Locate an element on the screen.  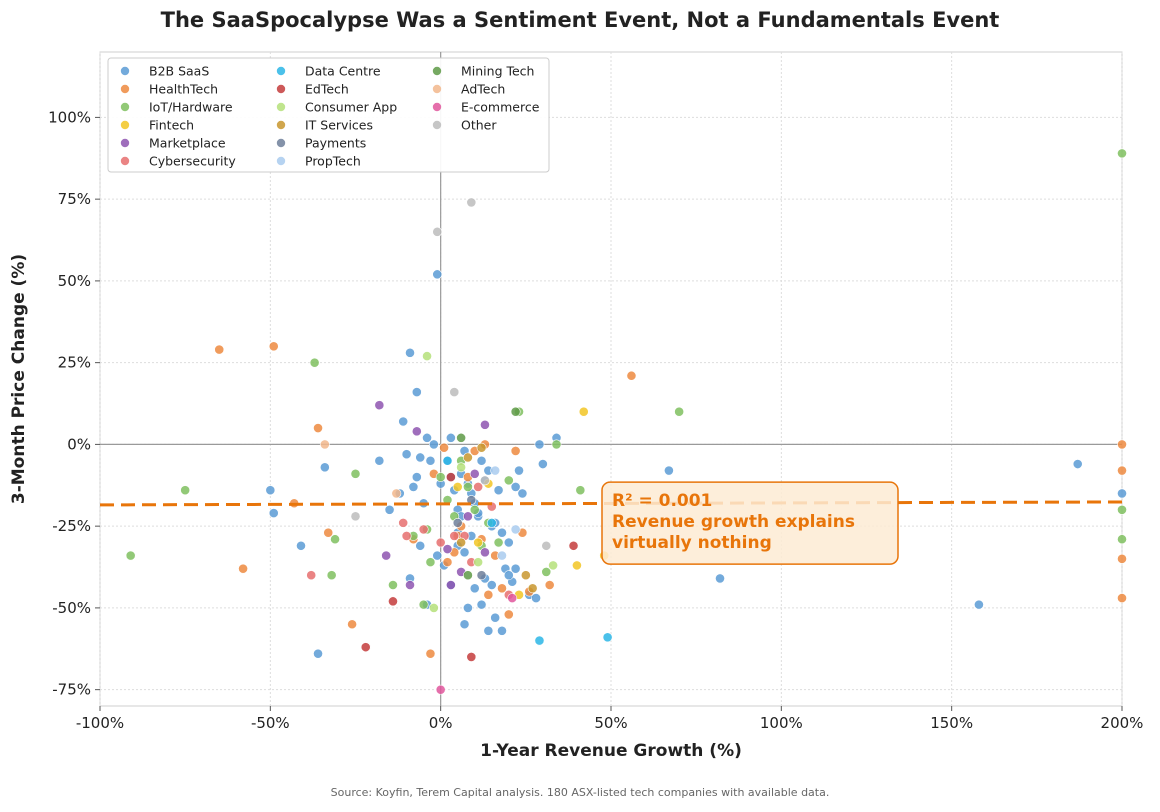
annotation-text: Revenue growth explains is located at coordinates (733, 522).